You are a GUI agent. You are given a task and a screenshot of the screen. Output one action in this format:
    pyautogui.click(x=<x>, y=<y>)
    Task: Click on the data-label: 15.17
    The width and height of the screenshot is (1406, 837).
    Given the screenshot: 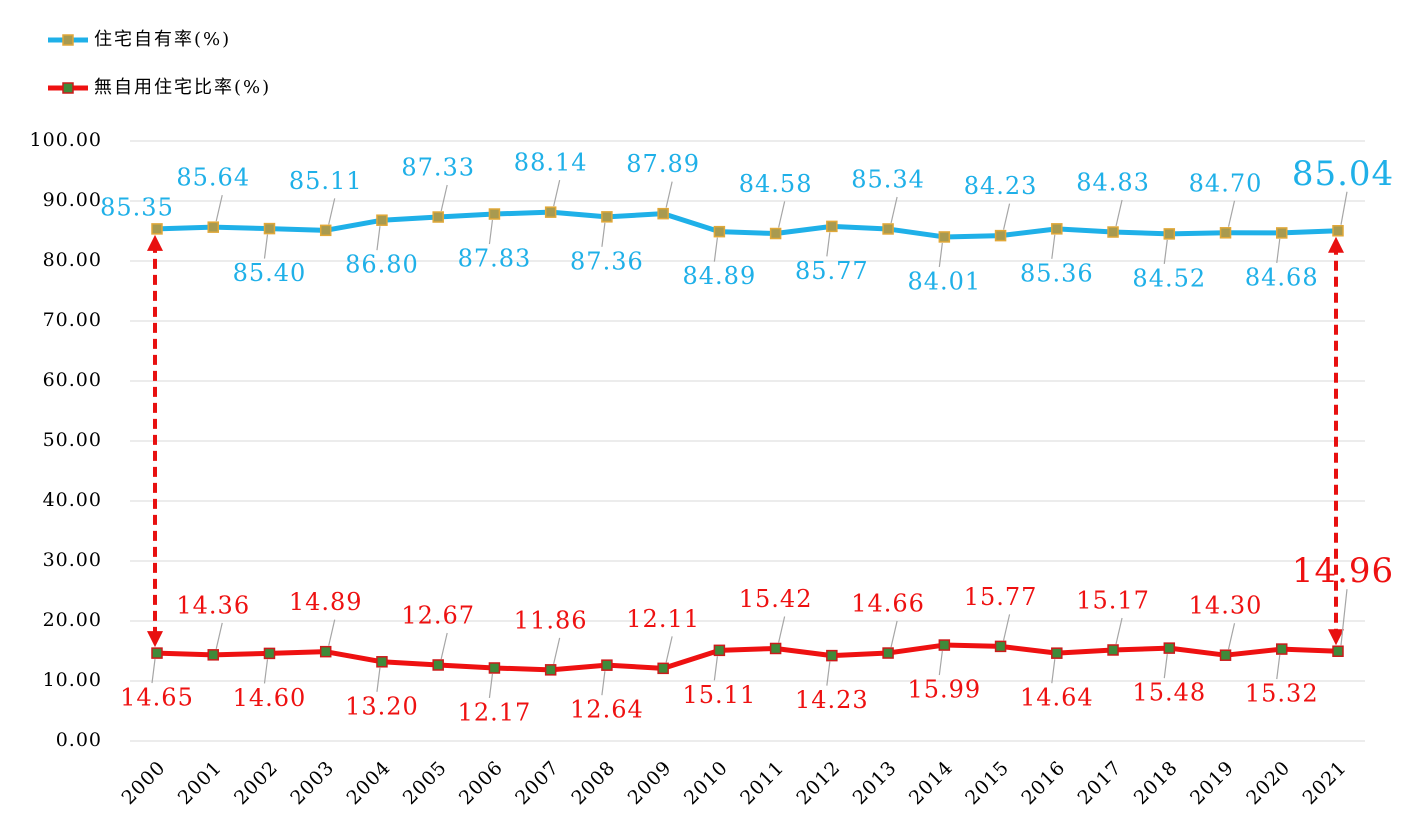 What is the action you would take?
    pyautogui.click(x=1113, y=600)
    